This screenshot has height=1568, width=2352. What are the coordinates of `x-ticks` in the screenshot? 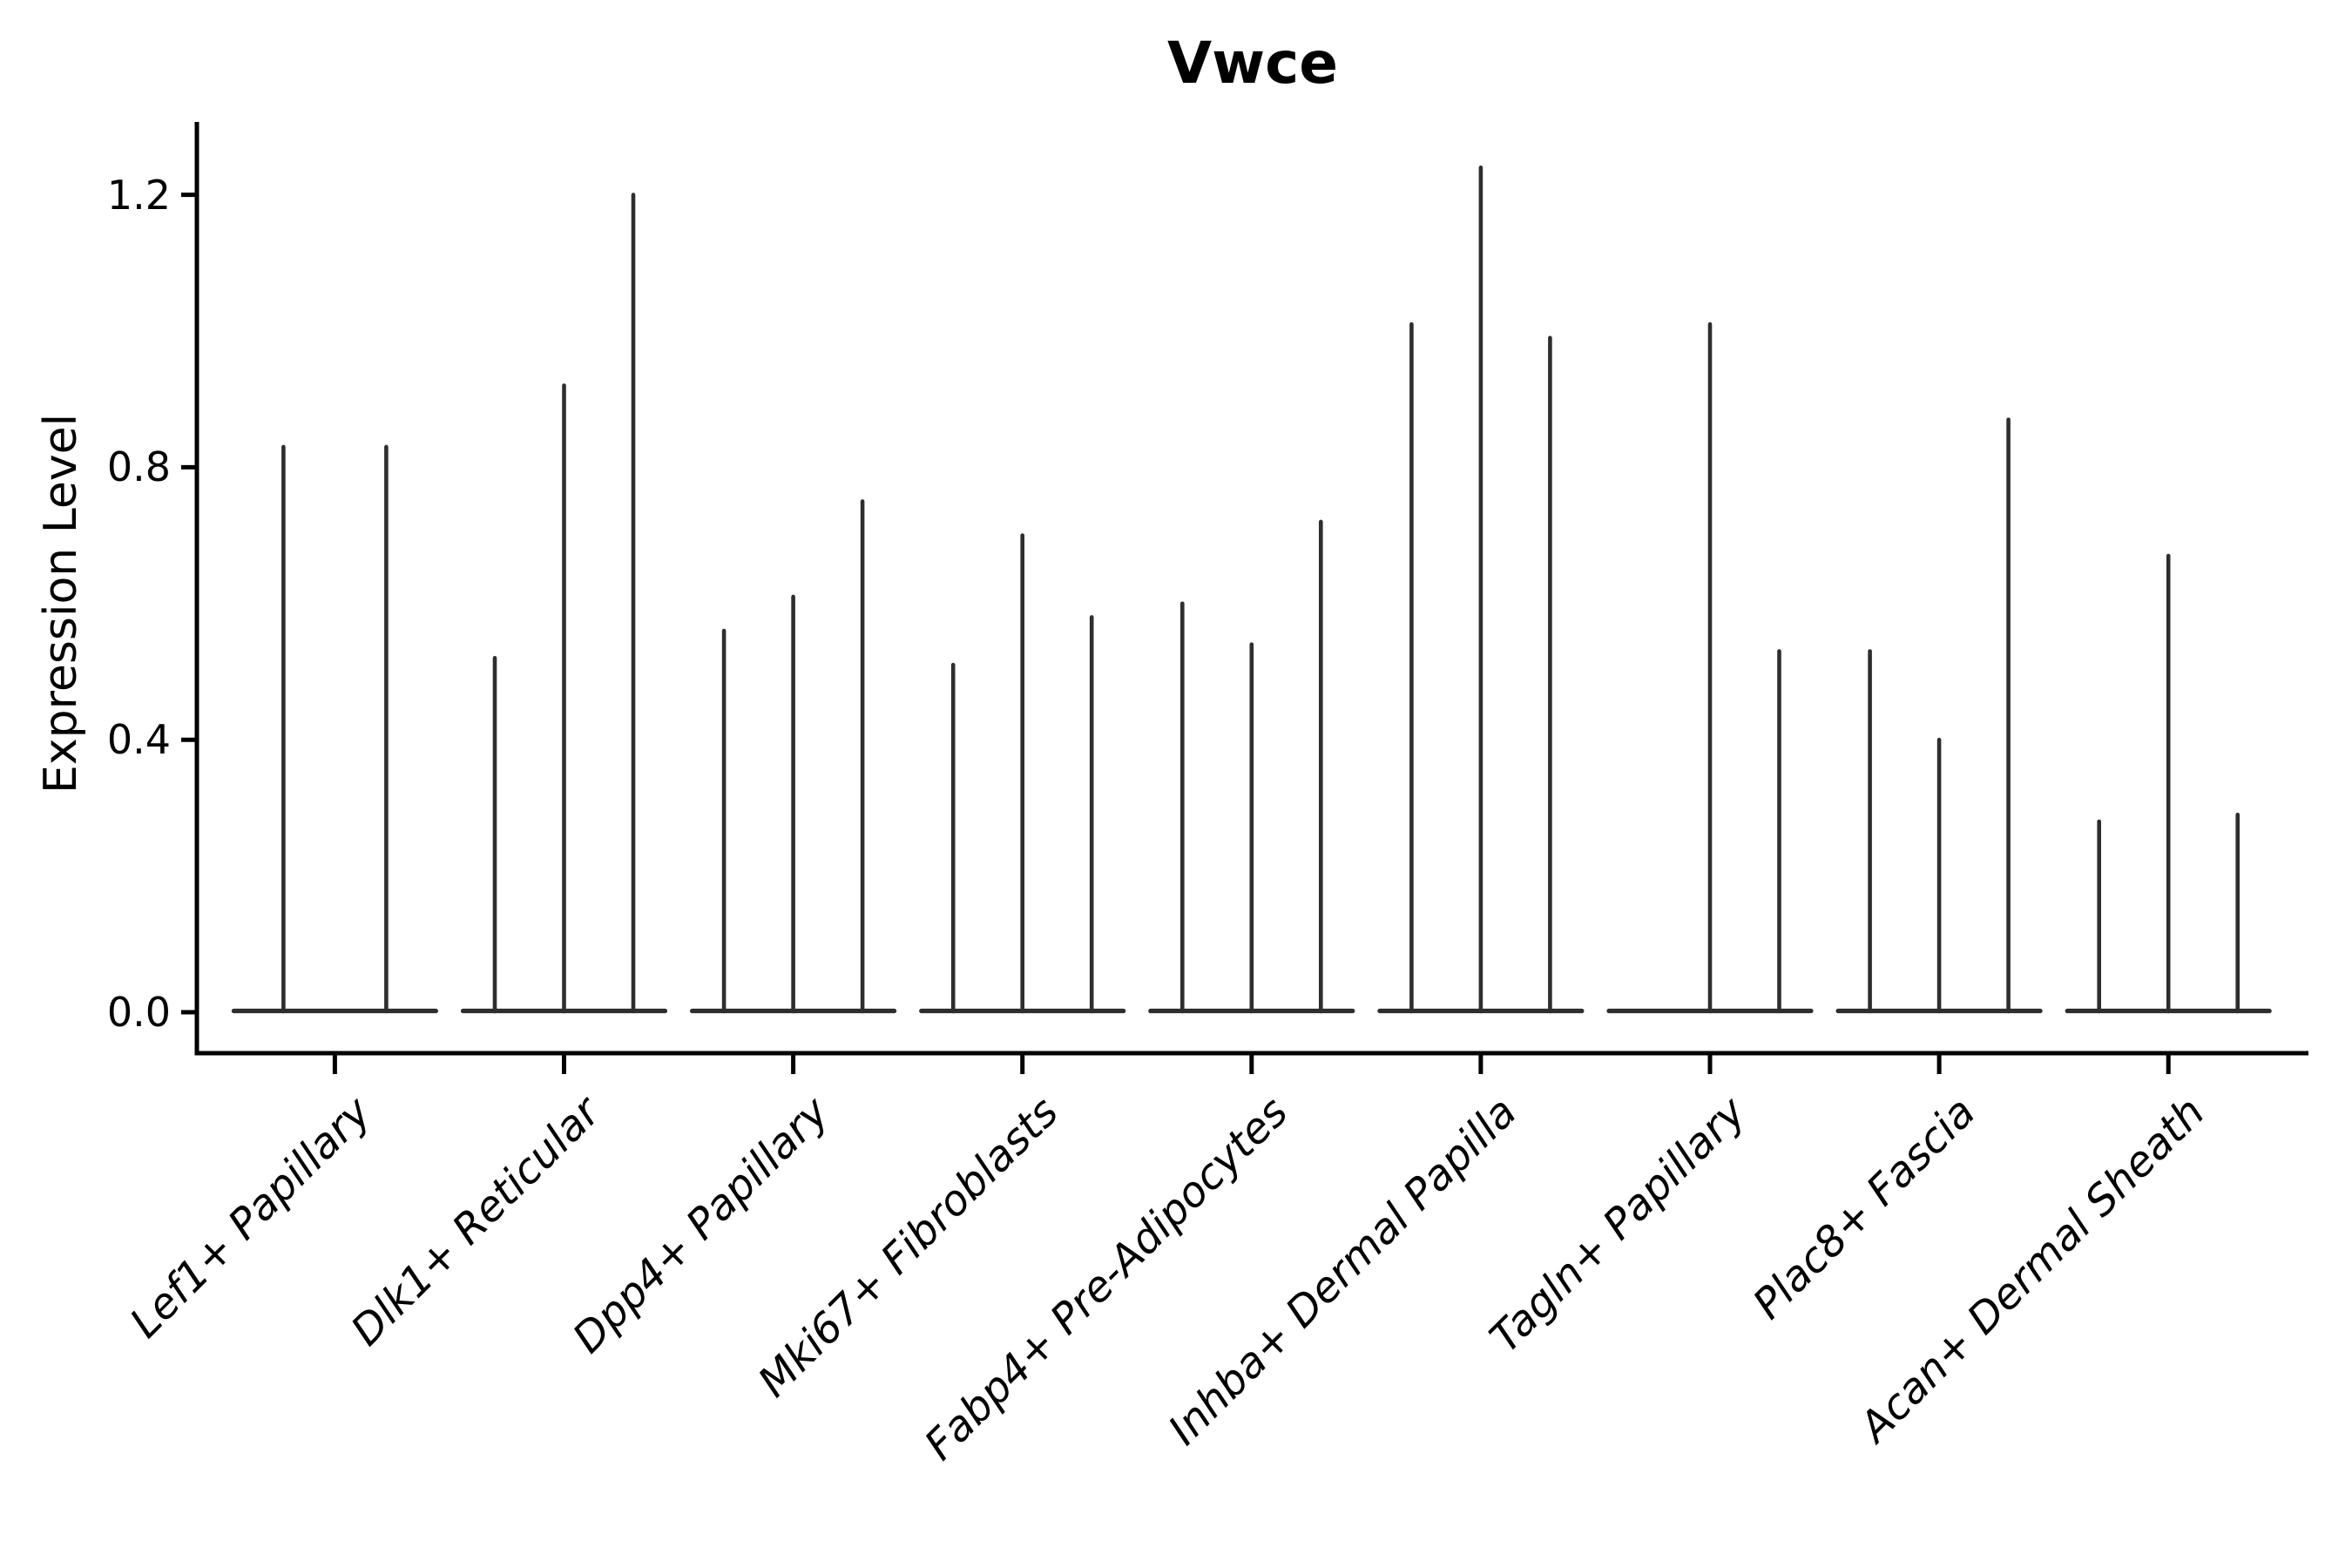 It's located at (1251, 1063).